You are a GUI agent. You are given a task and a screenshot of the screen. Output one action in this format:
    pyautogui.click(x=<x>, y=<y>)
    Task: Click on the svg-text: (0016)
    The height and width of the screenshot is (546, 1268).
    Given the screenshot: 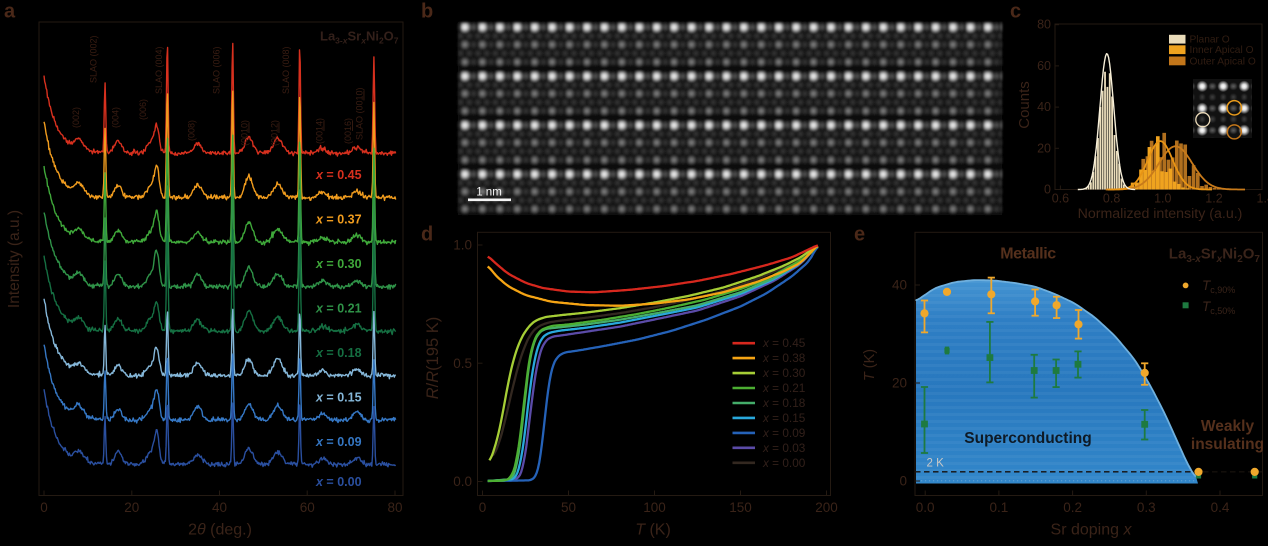 What is the action you would take?
    pyautogui.click(x=348, y=131)
    